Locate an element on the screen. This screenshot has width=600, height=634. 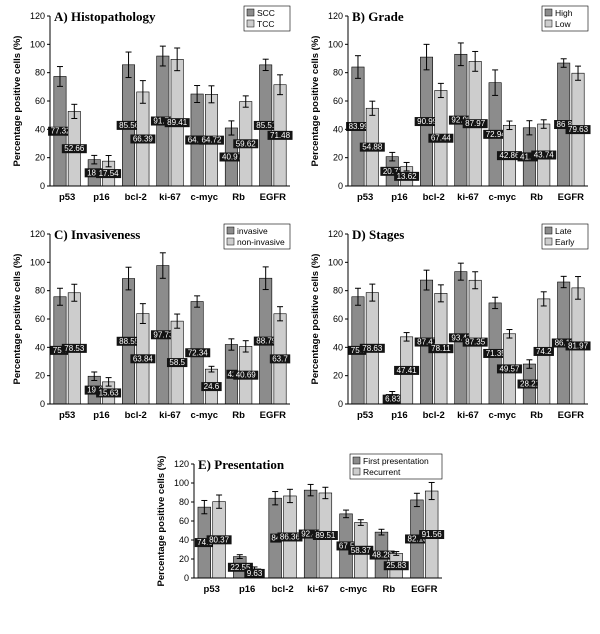
data-label: 58.5 is located at coordinates (177, 362).